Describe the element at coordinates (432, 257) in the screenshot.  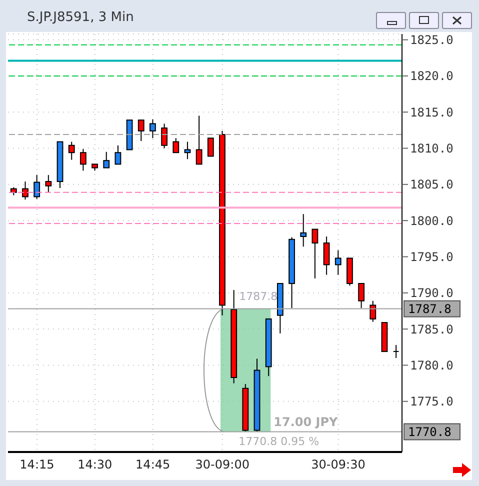
I see `y-tick-label: 1795.0` at that location.